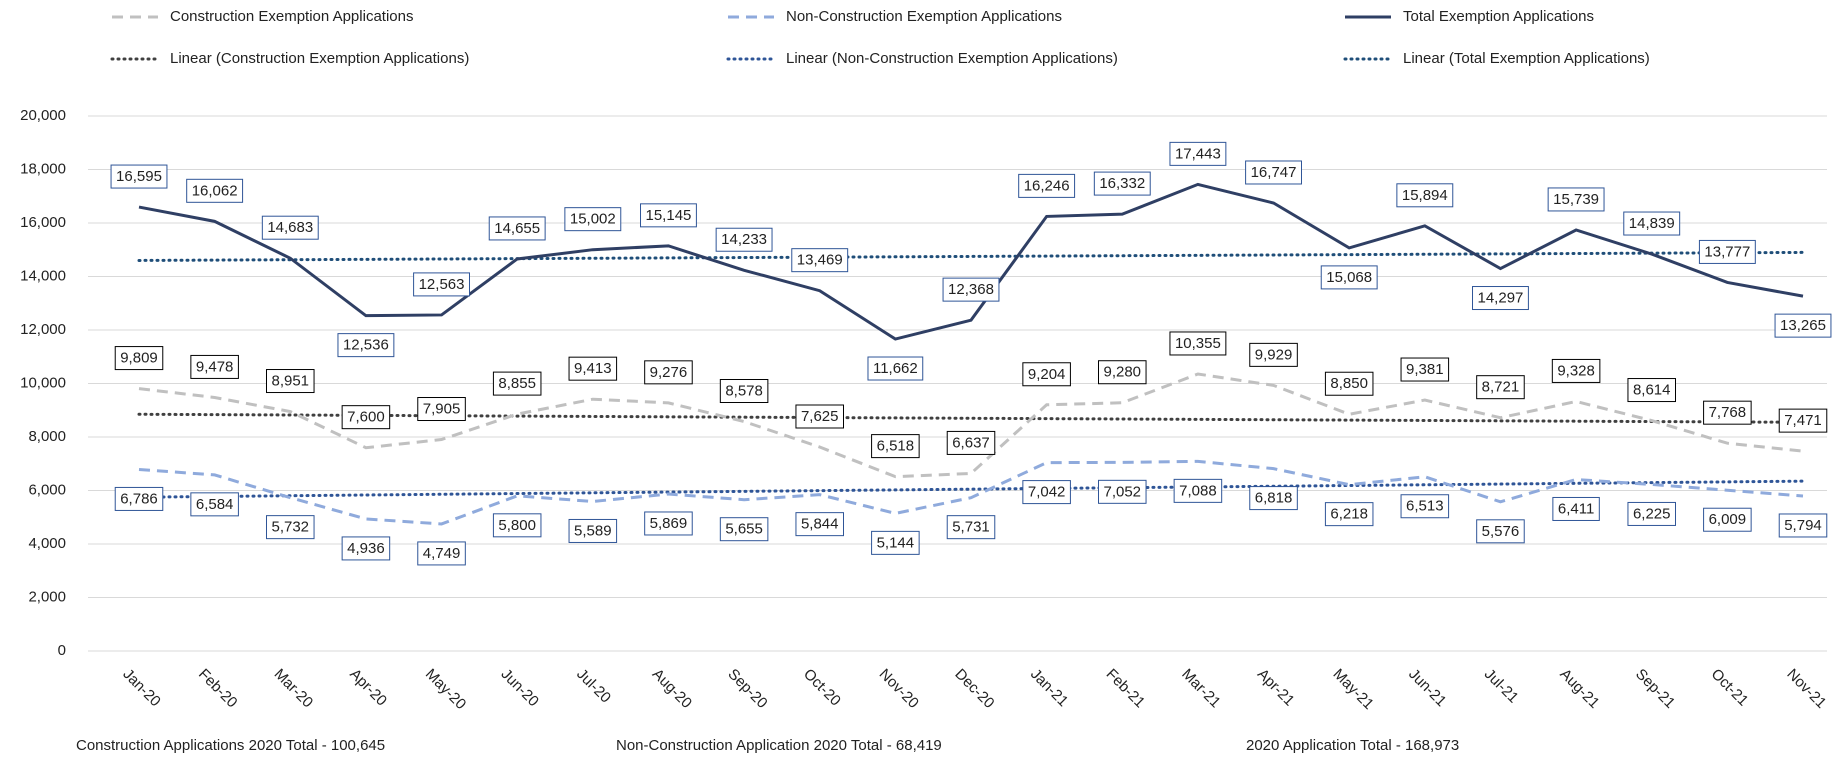 This screenshot has width=1832, height=757. I want to click on data-label: 8,614, so click(1652, 390).